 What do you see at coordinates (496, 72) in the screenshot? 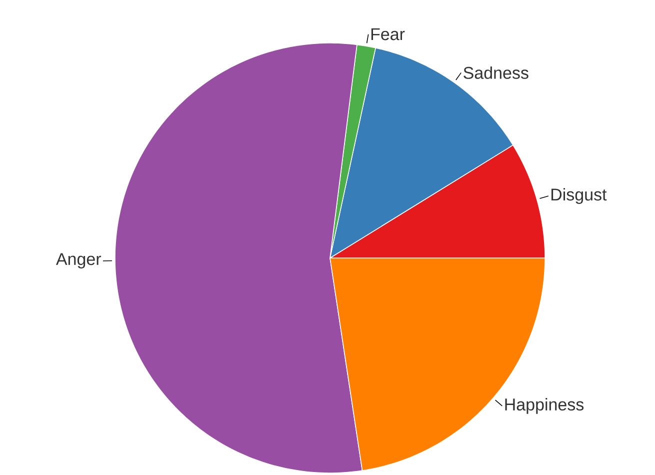
I see `slice-label: Sadness` at bounding box center [496, 72].